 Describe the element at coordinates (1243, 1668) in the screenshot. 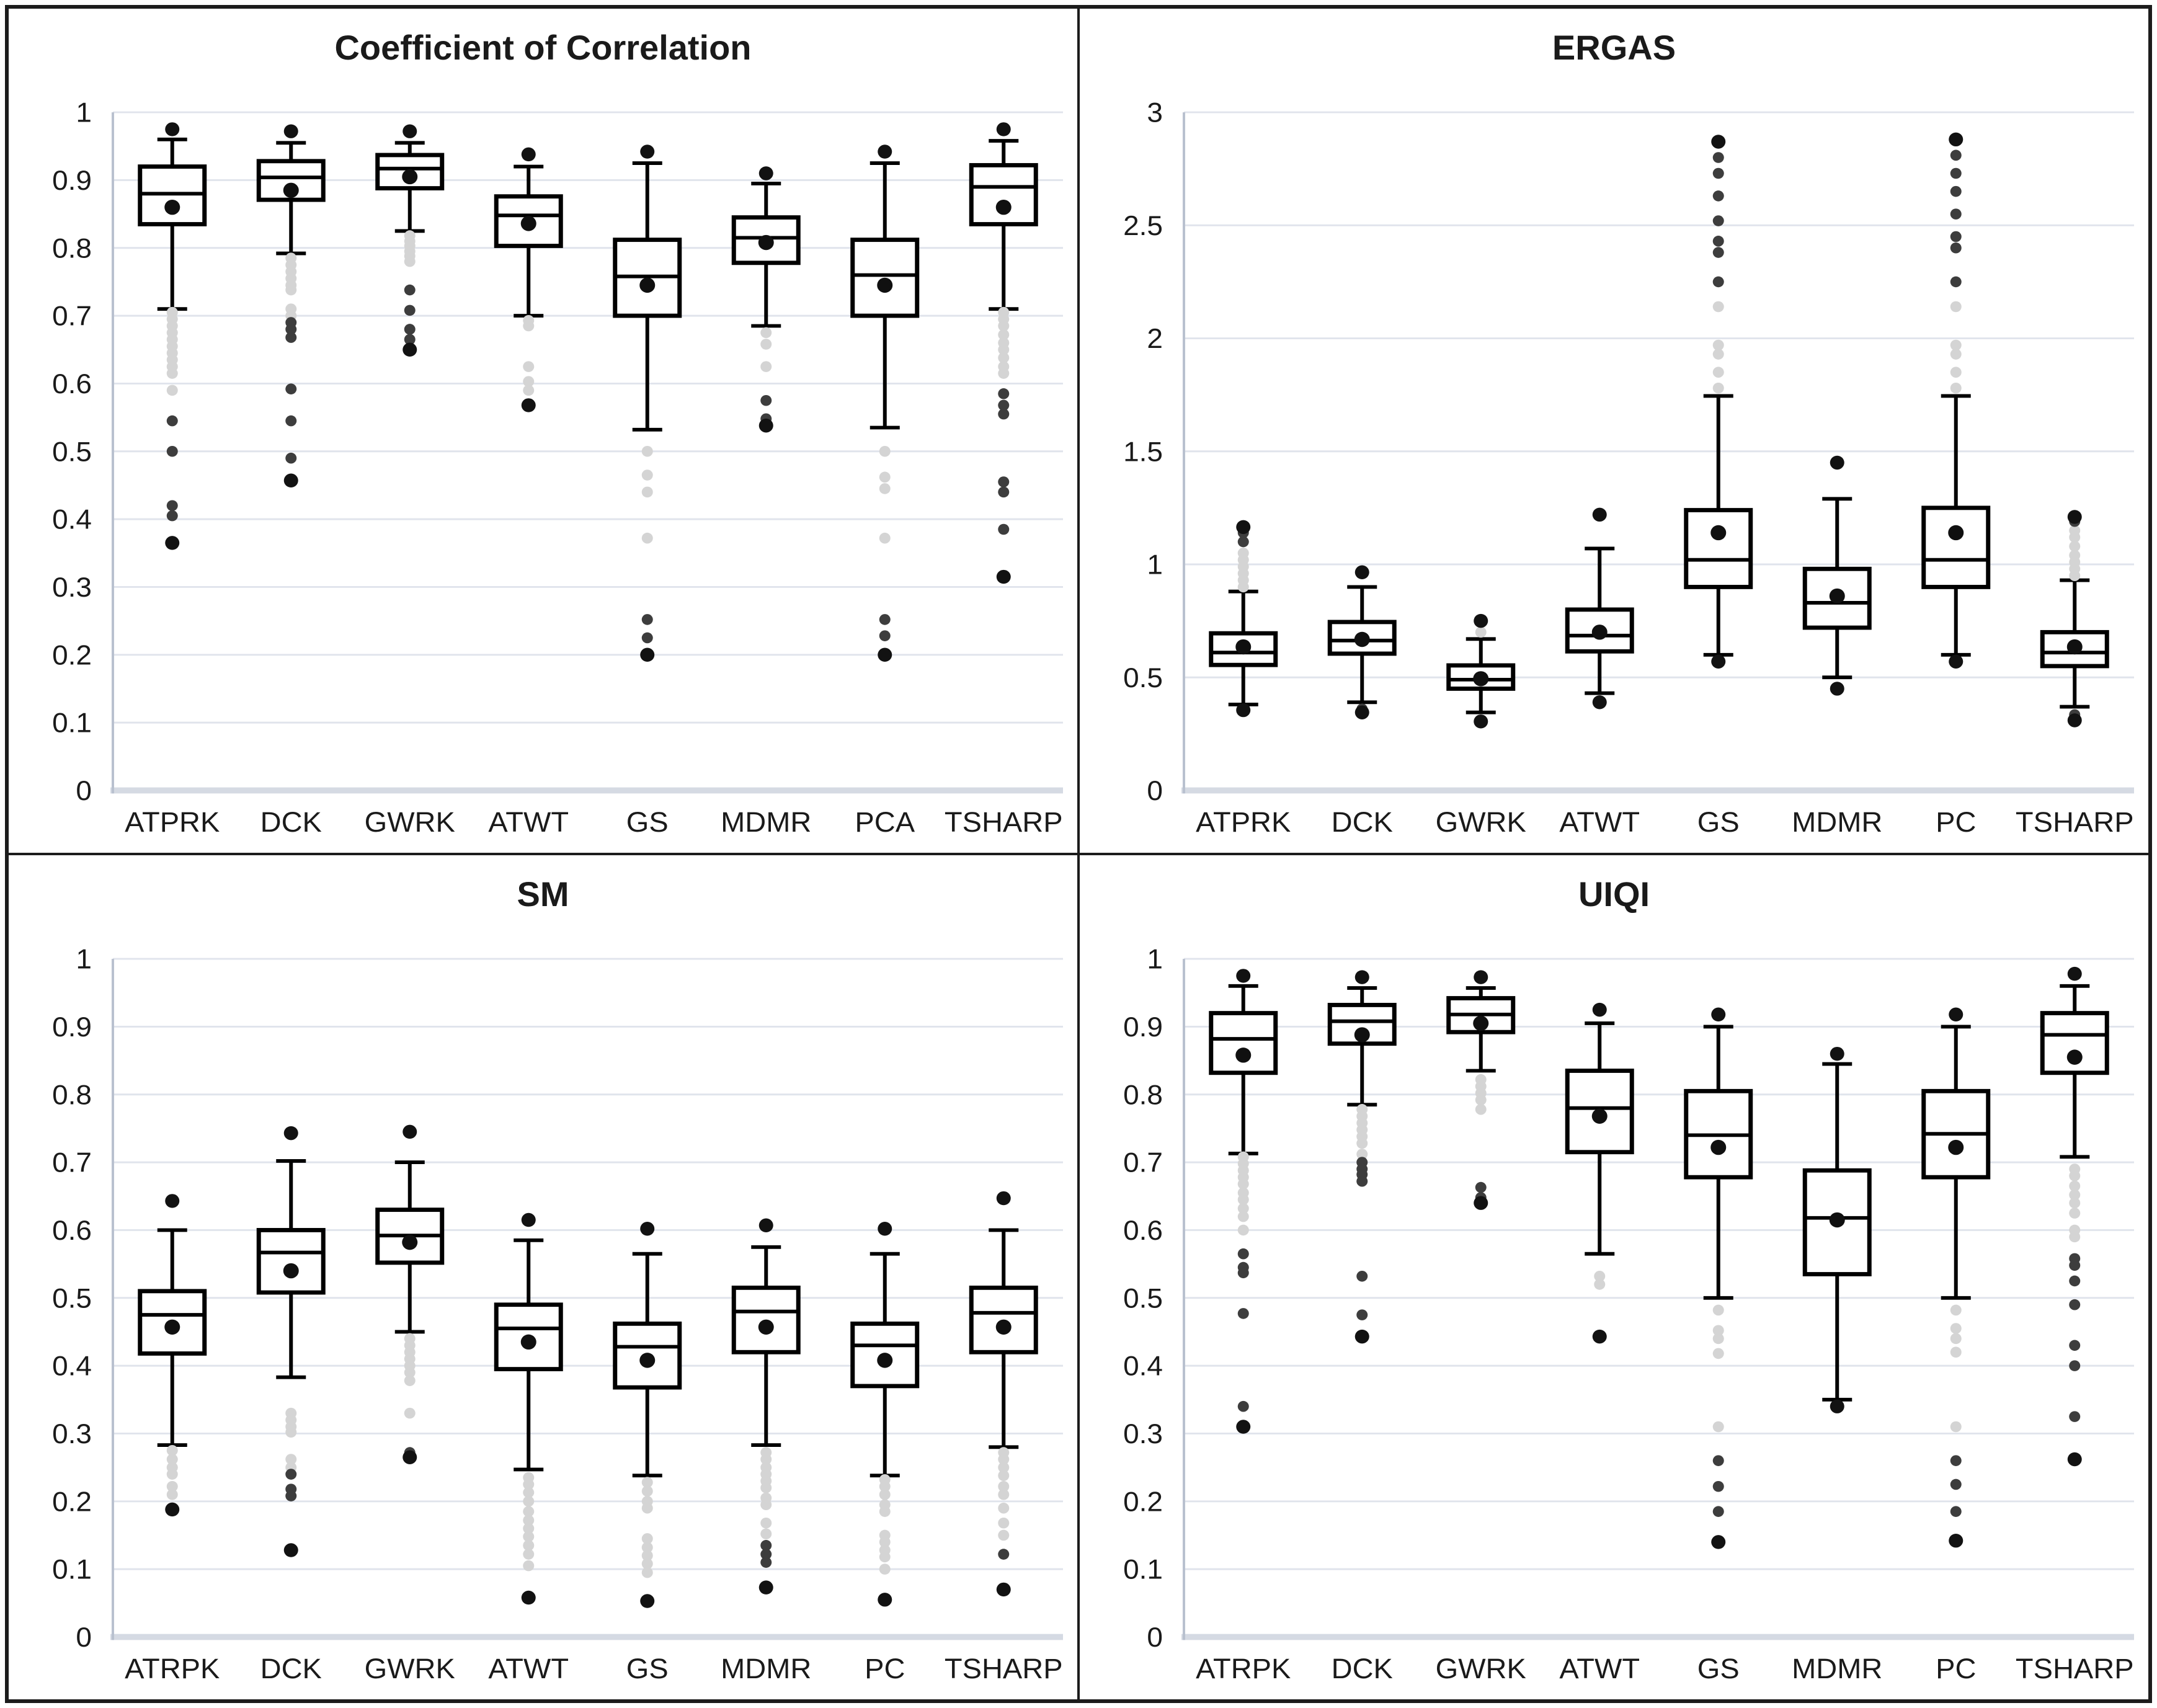

I see `x-tick-label: ATRPK` at that location.